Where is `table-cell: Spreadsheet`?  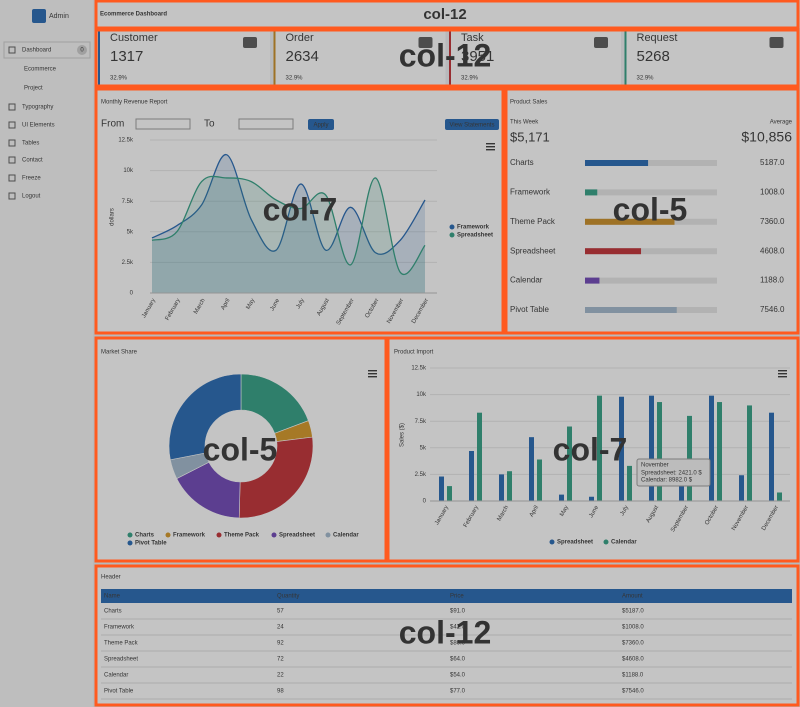
table-cell: Spreadsheet is located at coordinates (121, 660).